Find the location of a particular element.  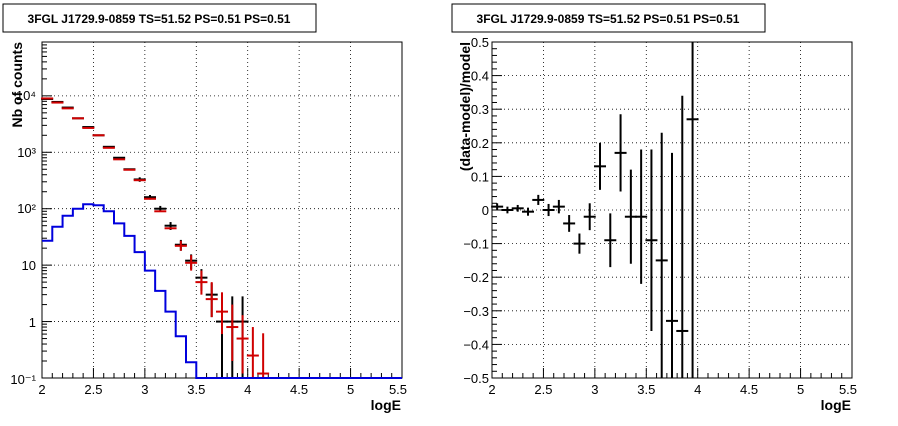

counts-y-tick-labels: 10⁻¹ 1 10 10² 10³ 10⁴ is located at coordinates (23, 237).